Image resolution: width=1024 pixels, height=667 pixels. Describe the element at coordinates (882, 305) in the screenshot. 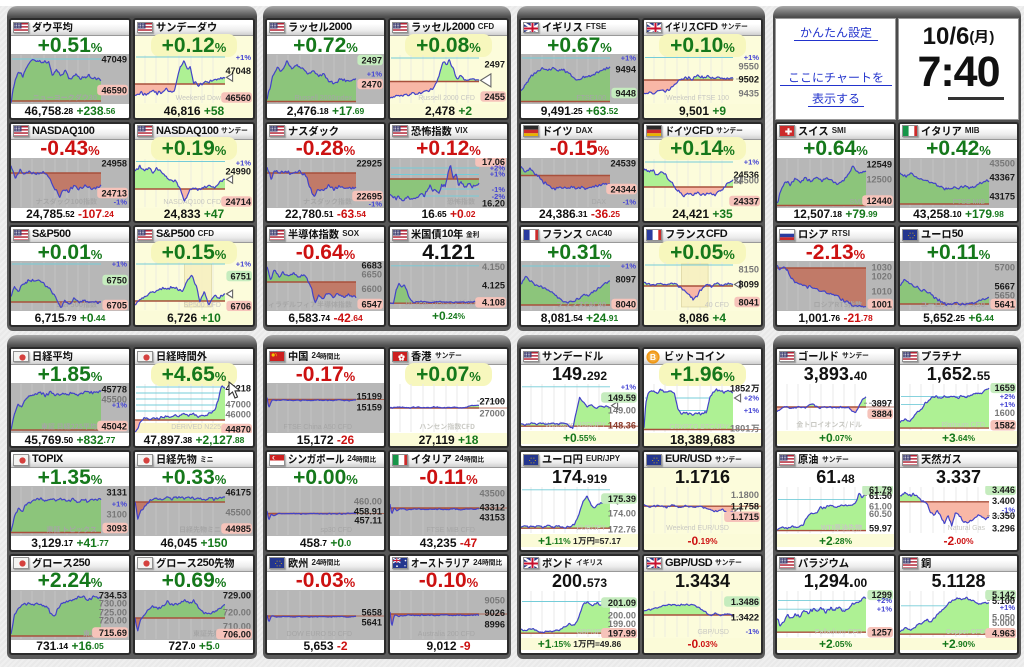

I see `svg-text: 1001` at that location.